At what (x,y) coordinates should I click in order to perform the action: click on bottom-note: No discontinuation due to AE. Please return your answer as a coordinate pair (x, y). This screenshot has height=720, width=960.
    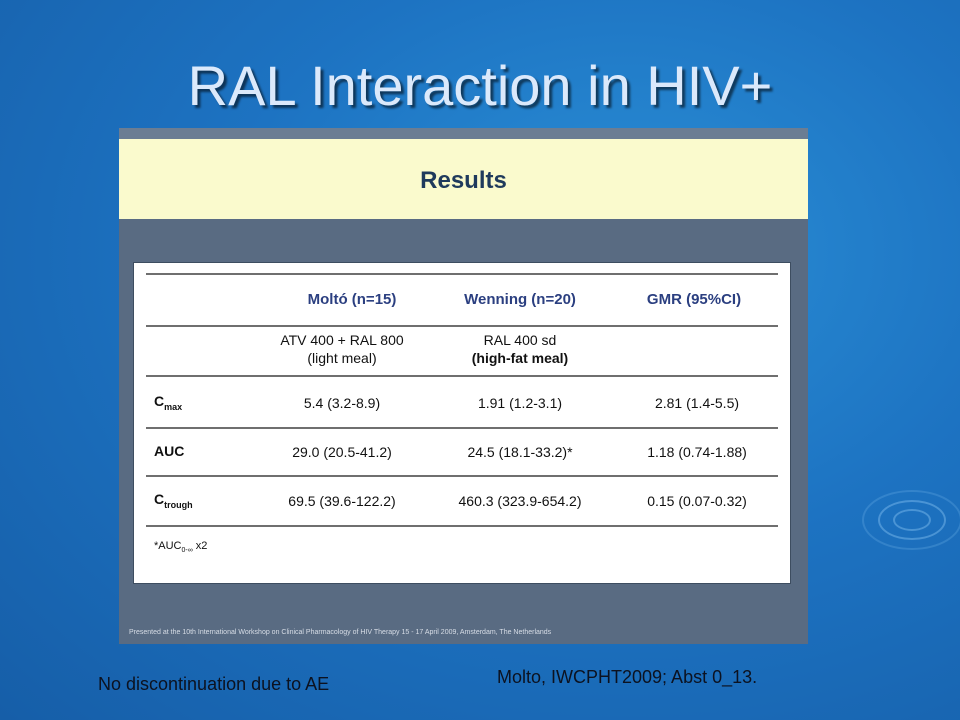
    Looking at the image, I should click on (214, 684).